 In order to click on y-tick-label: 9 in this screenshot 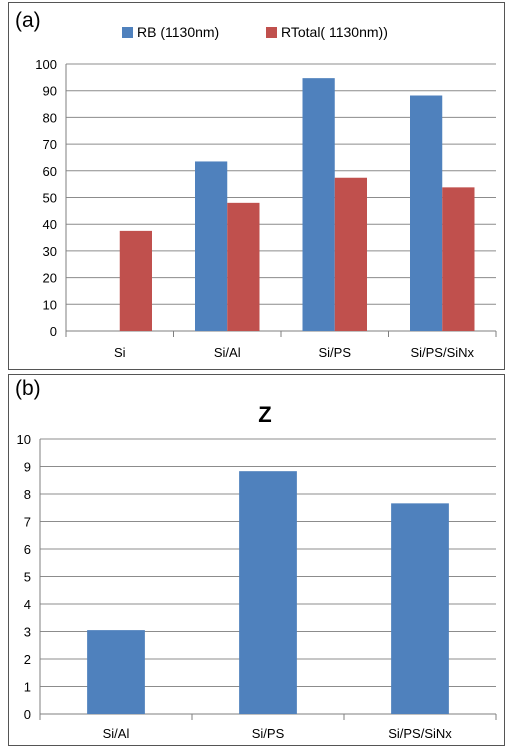, I will do `click(27, 467)`.